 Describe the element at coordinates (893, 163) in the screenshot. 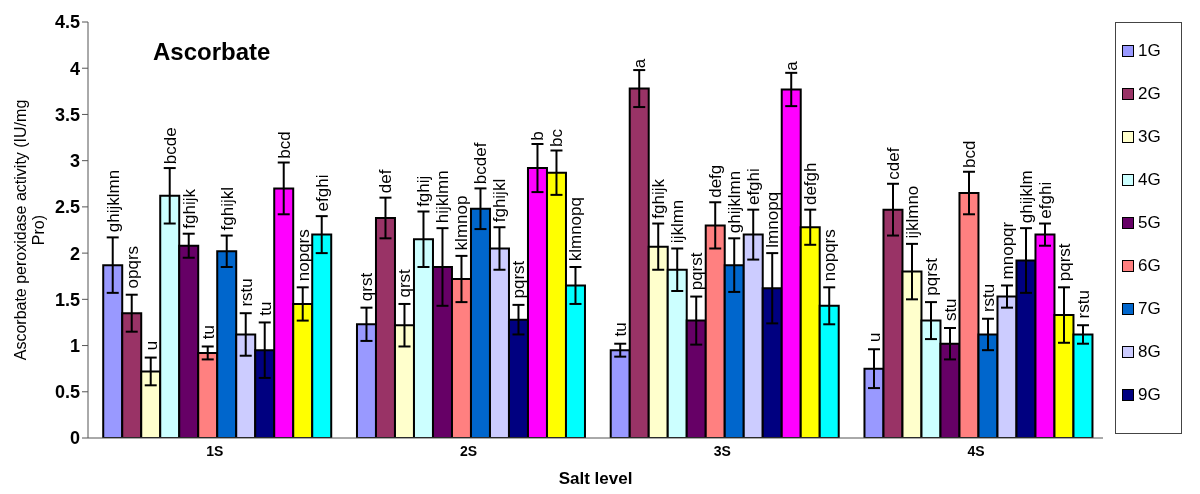

I see `data-label: cdef` at that location.